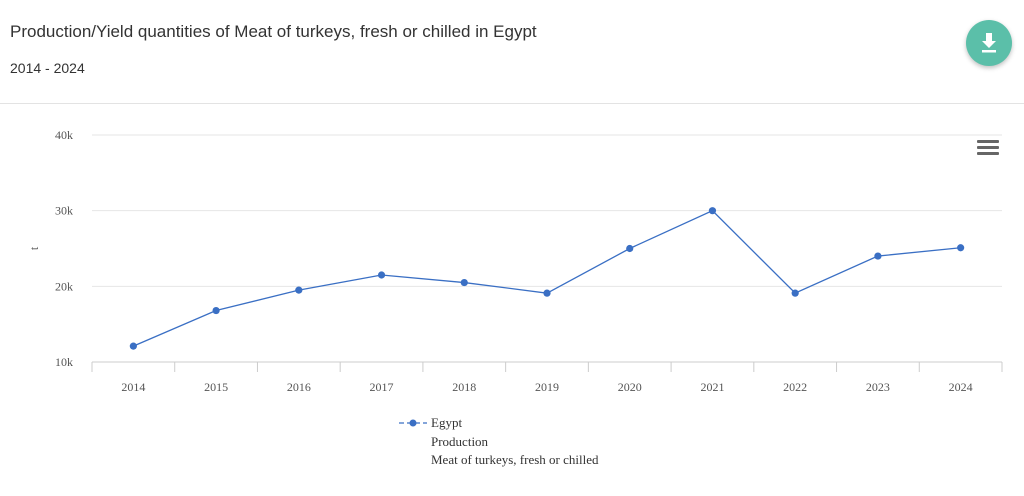 The width and height of the screenshot is (1024, 496). Describe the element at coordinates (961, 387) in the screenshot. I see `x-tick-label: 2024` at that location.